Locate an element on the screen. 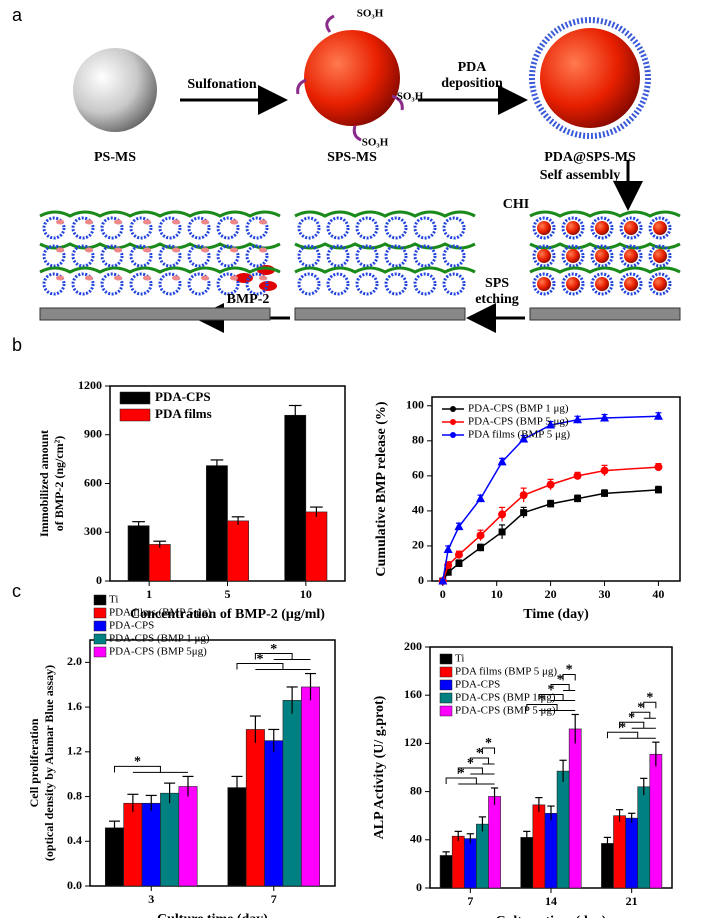  legend-label: PDA films (BMP 5 μg) is located at coordinates (506, 672).